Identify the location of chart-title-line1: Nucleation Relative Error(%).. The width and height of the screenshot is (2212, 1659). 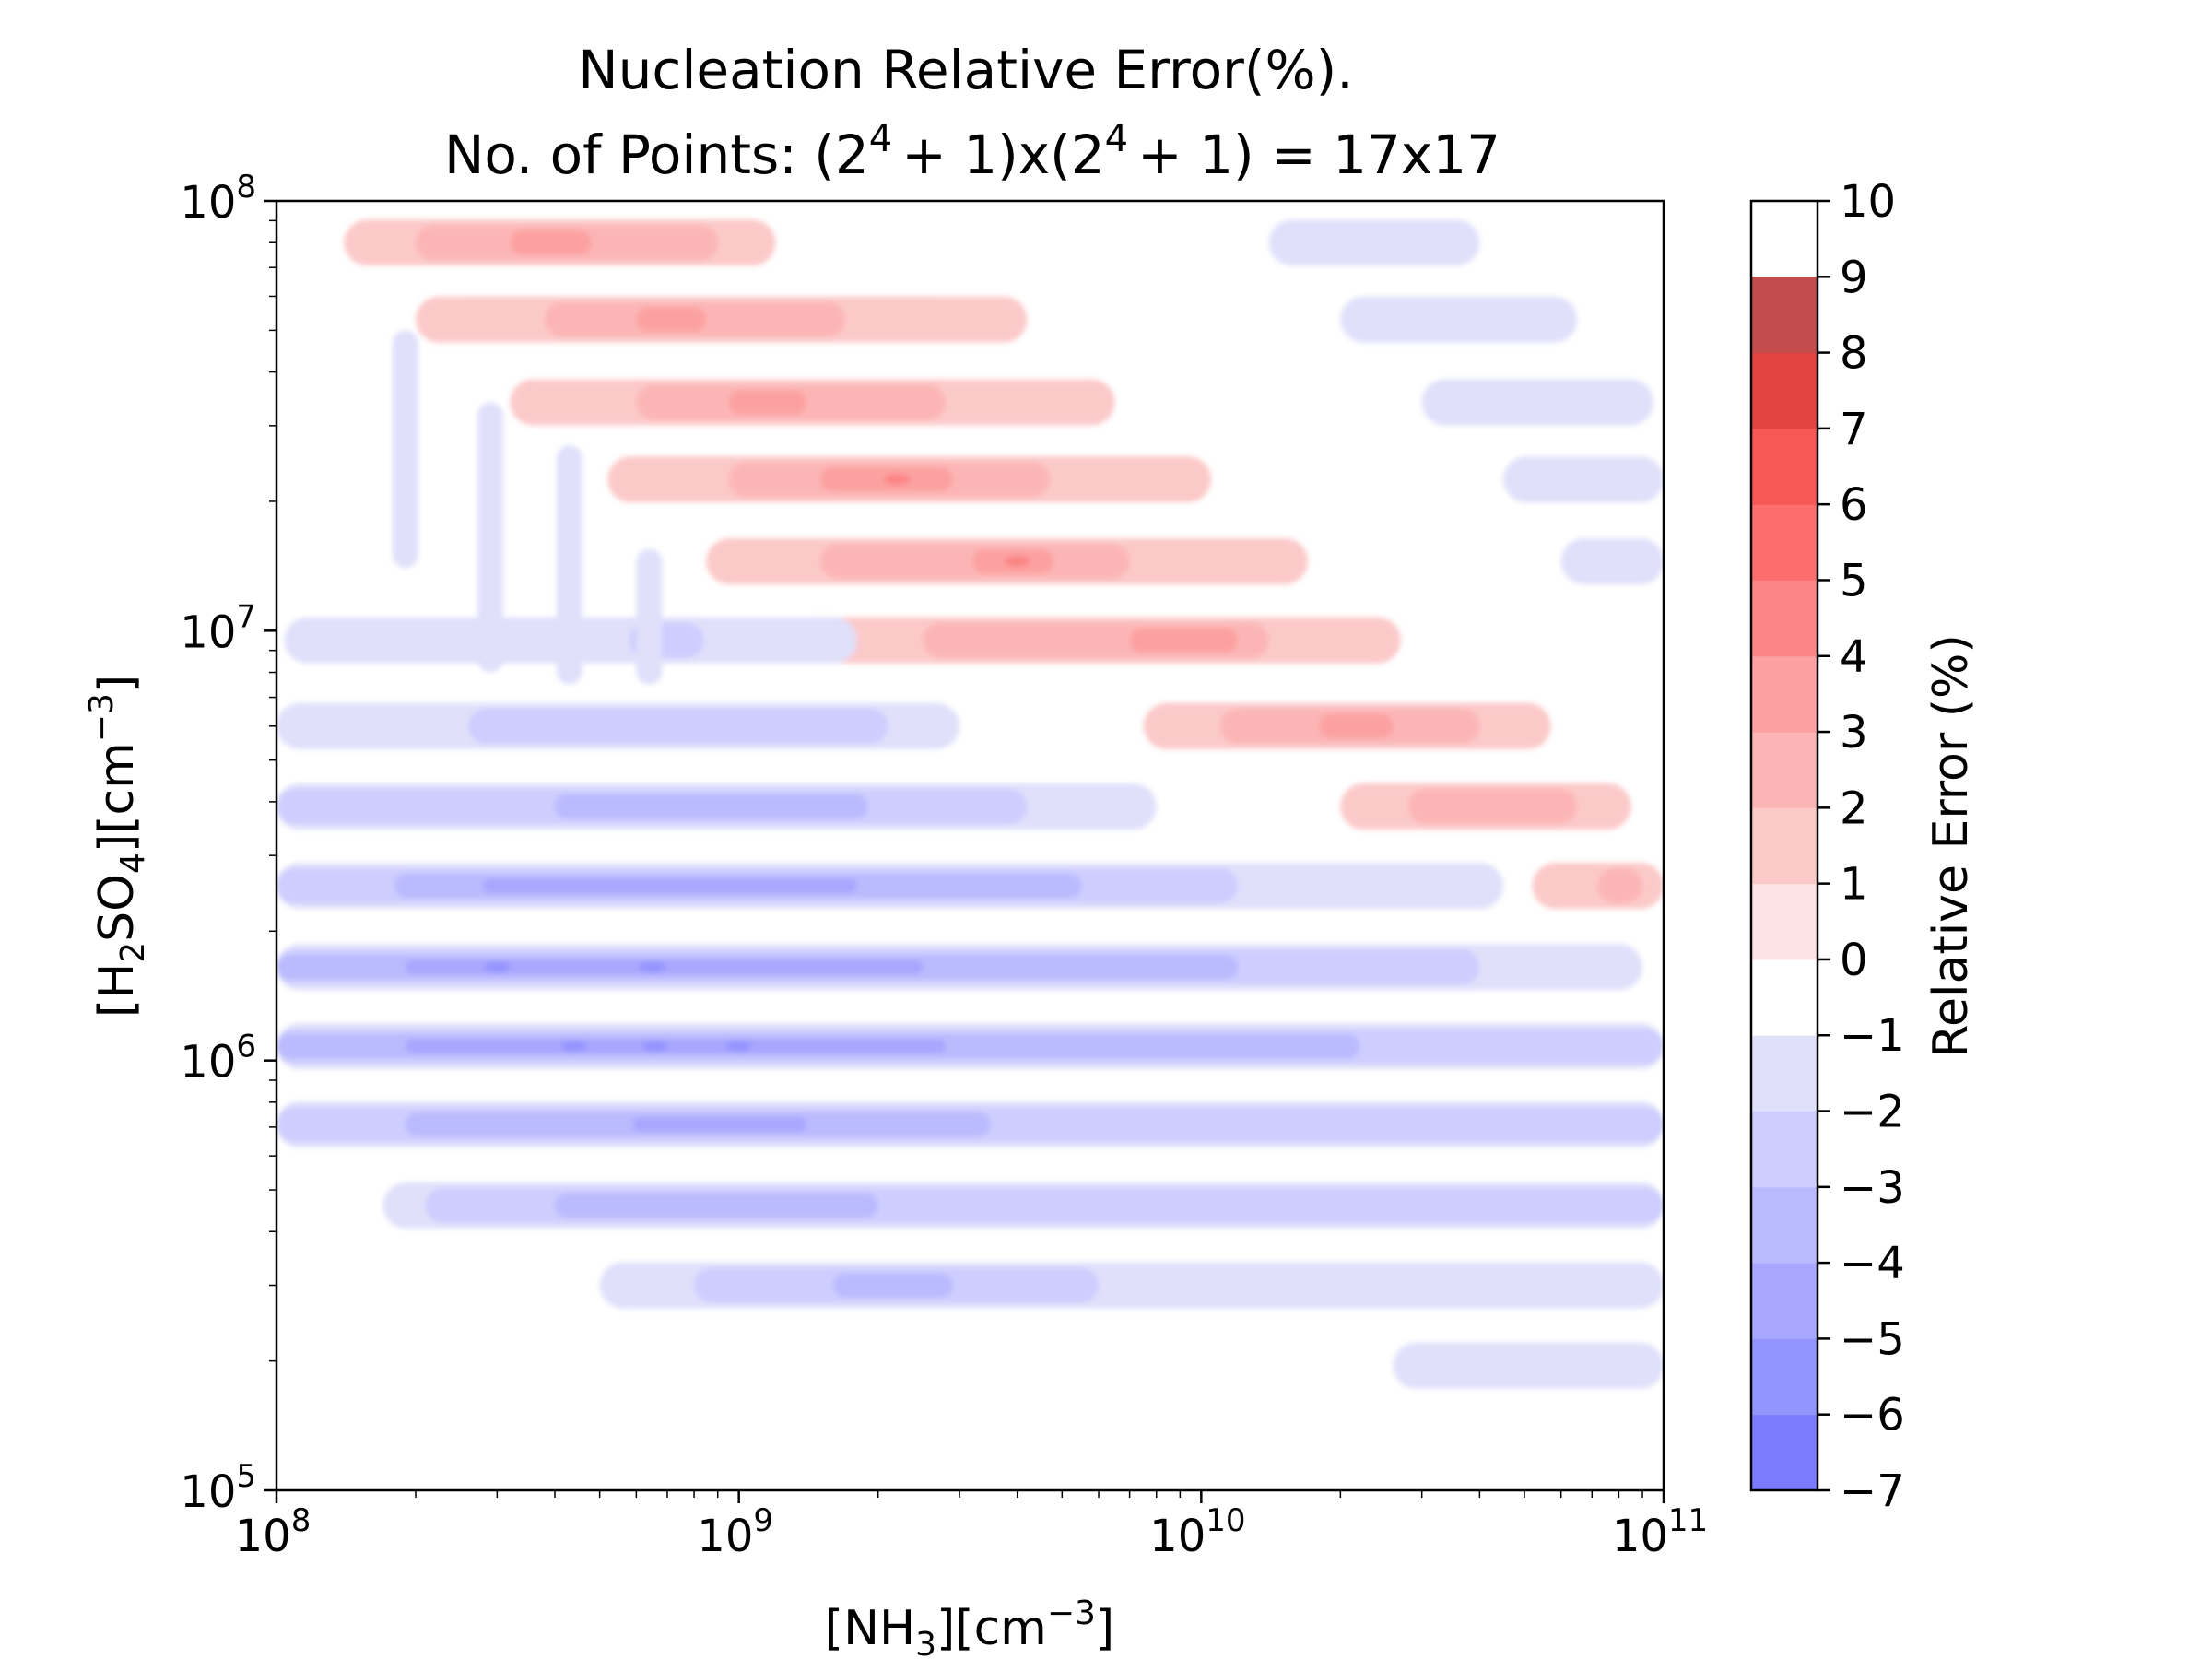
(965, 70).